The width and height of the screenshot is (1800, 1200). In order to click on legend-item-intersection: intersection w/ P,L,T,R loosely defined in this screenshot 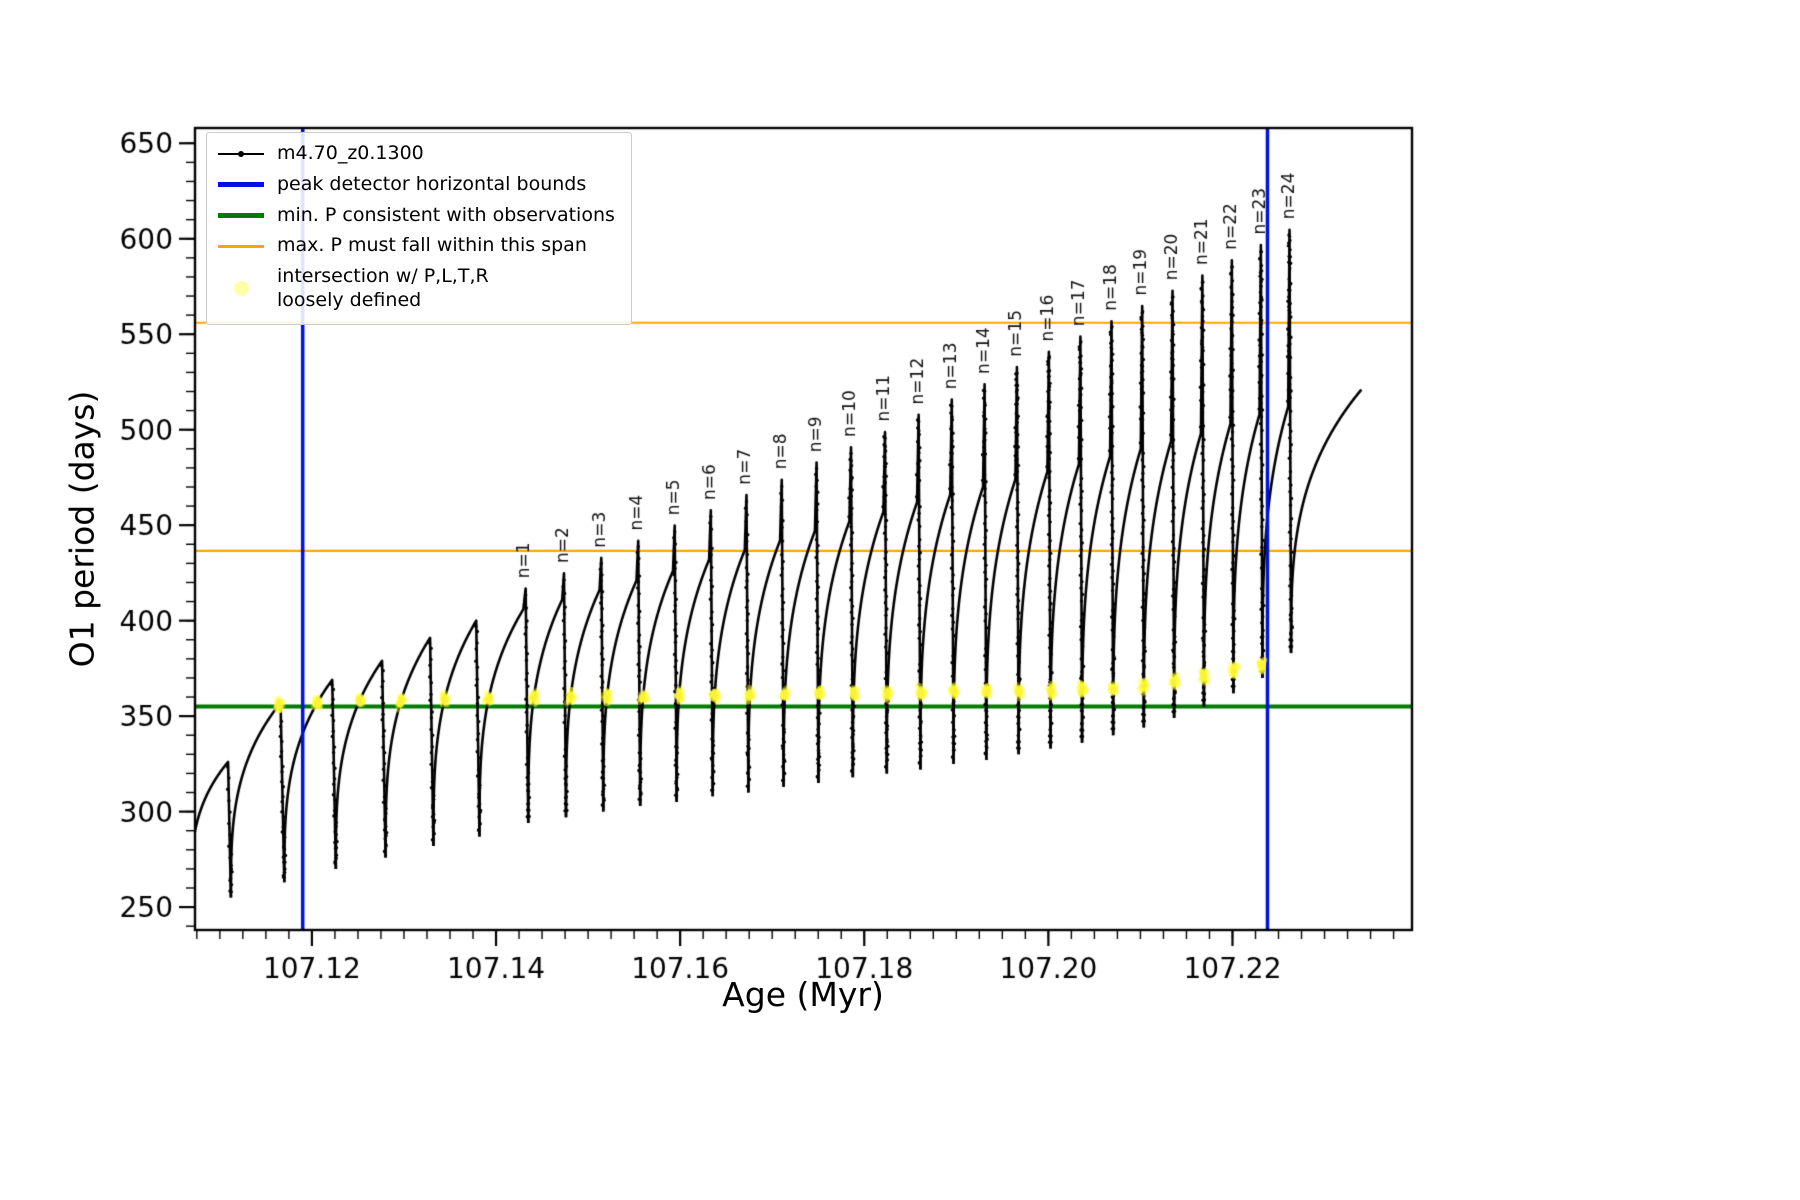, I will do `click(416, 289)`.